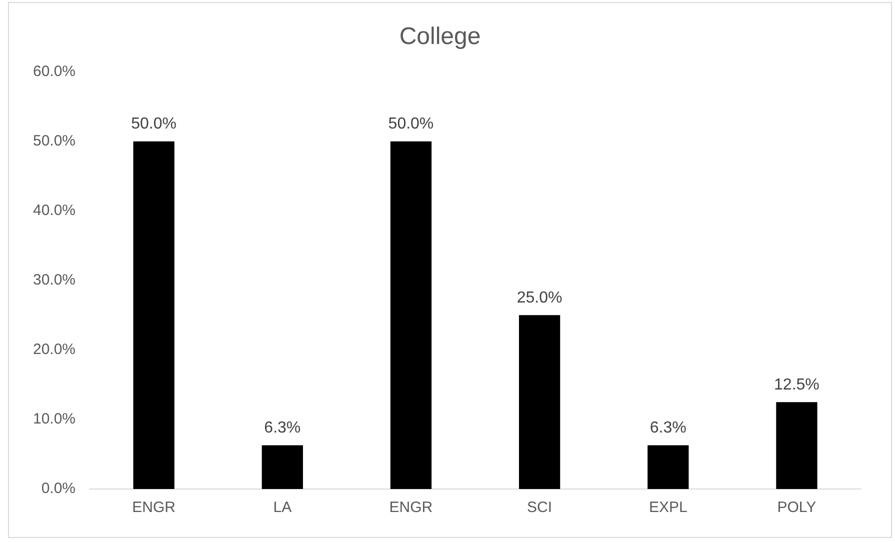  What do you see at coordinates (54, 280) in the screenshot?
I see `y-tick-label: 30.0%` at bounding box center [54, 280].